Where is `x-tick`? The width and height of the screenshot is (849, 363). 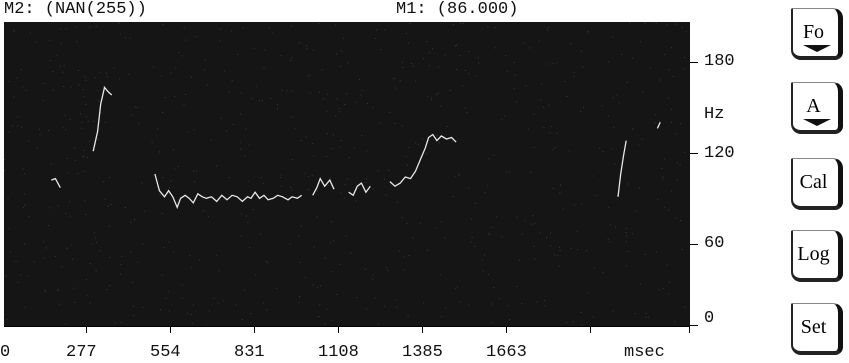
x-tick is located at coordinates (506, 329).